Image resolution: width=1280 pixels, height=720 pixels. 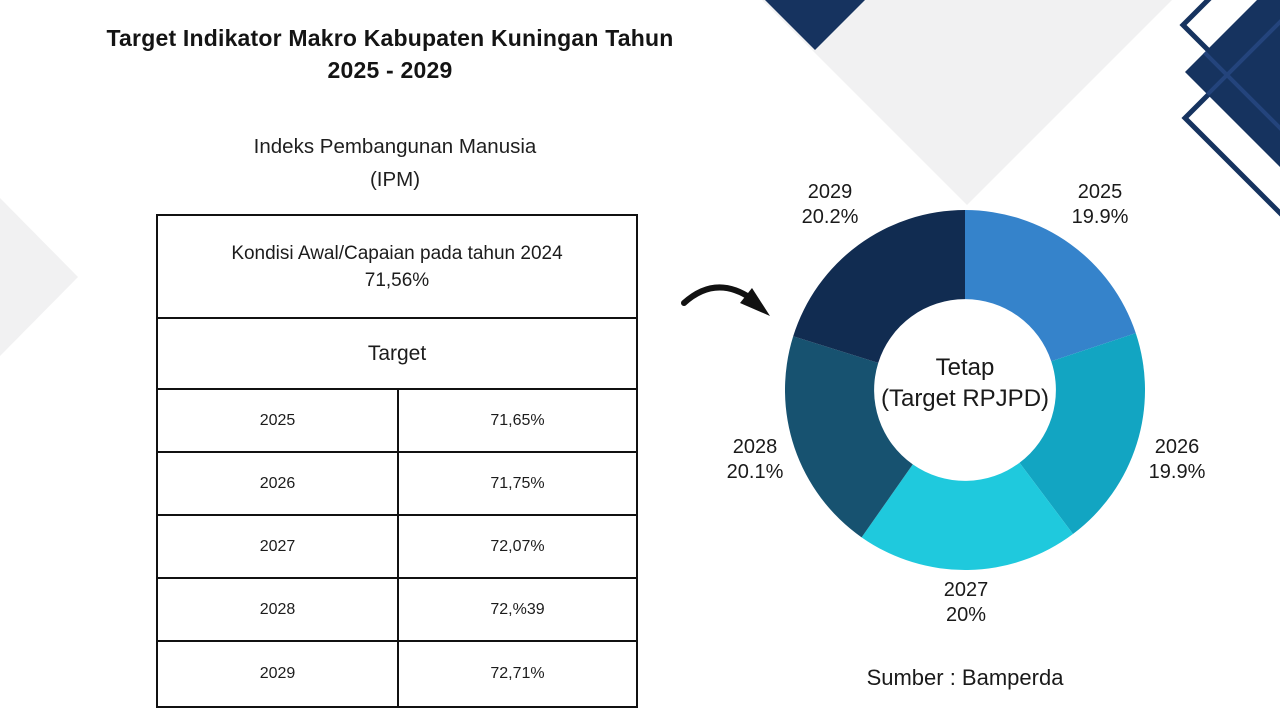 I want to click on baseline-value: 71,56%, so click(x=397, y=280).